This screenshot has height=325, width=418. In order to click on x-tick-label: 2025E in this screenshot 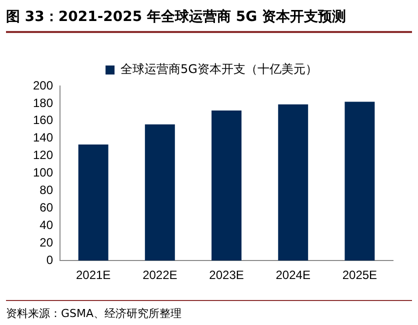, I will do `click(360, 275)`.